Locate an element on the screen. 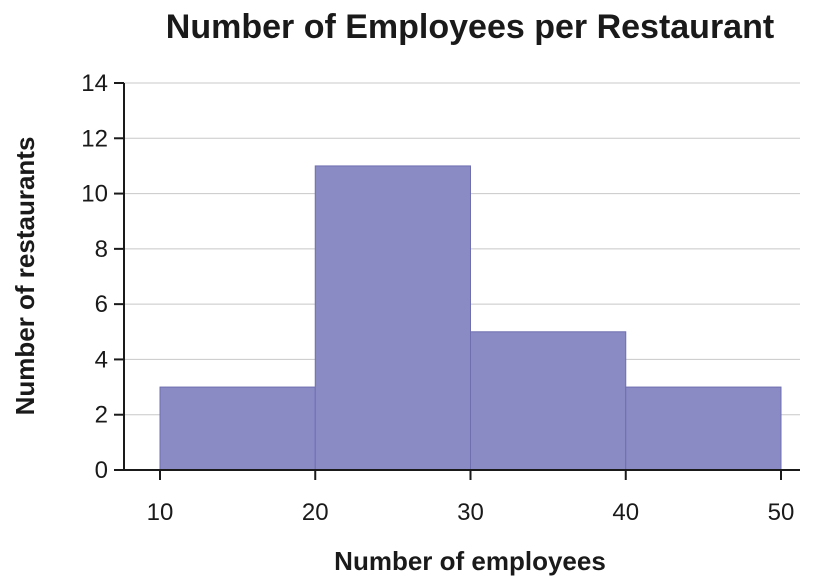 The width and height of the screenshot is (825, 578). y-tick-label-14: 14 is located at coordinates (94, 83).